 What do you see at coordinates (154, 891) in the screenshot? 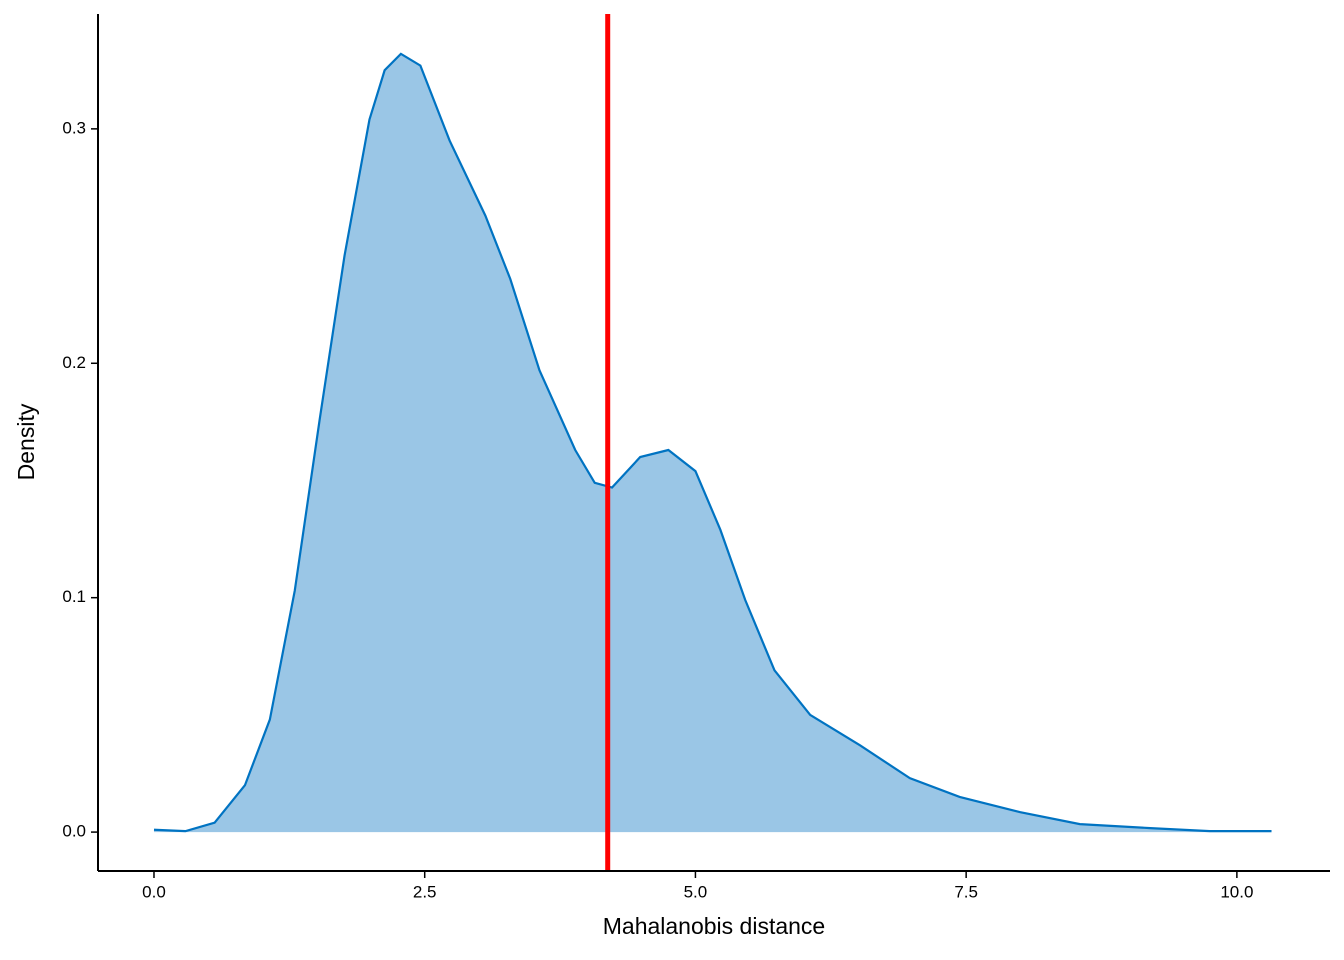
I see `x-tick-label: 0.0` at bounding box center [154, 891].